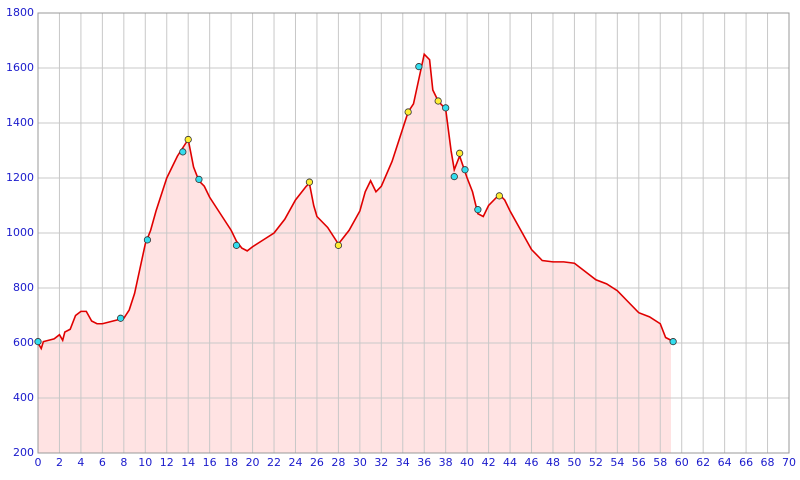  What do you see at coordinates (446, 462) in the screenshot?
I see `x-tick-label: 38` at bounding box center [446, 462].